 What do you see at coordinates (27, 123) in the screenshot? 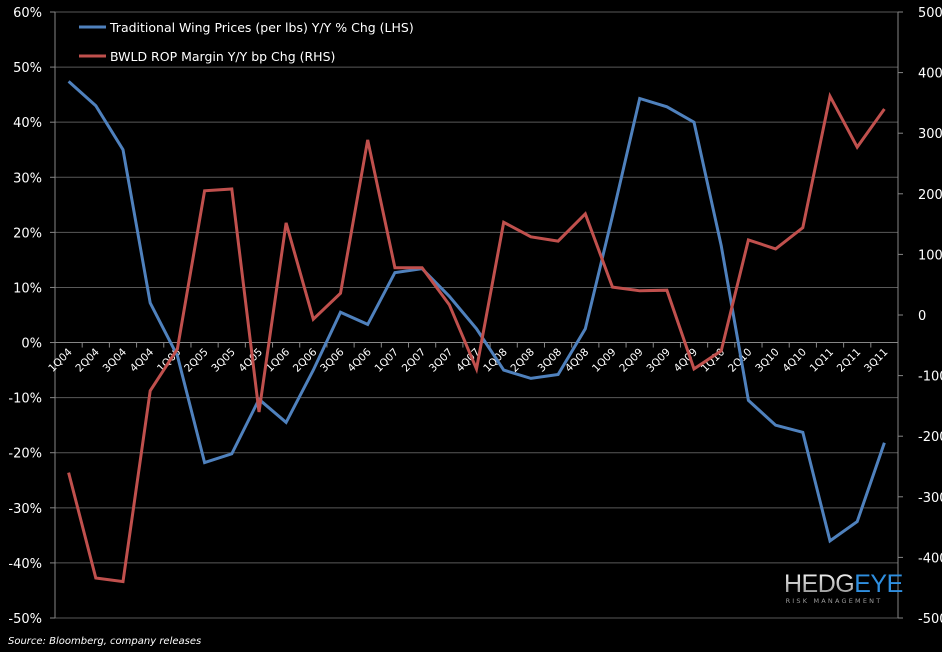
I see `left-axis-label: 40%` at bounding box center [27, 123].